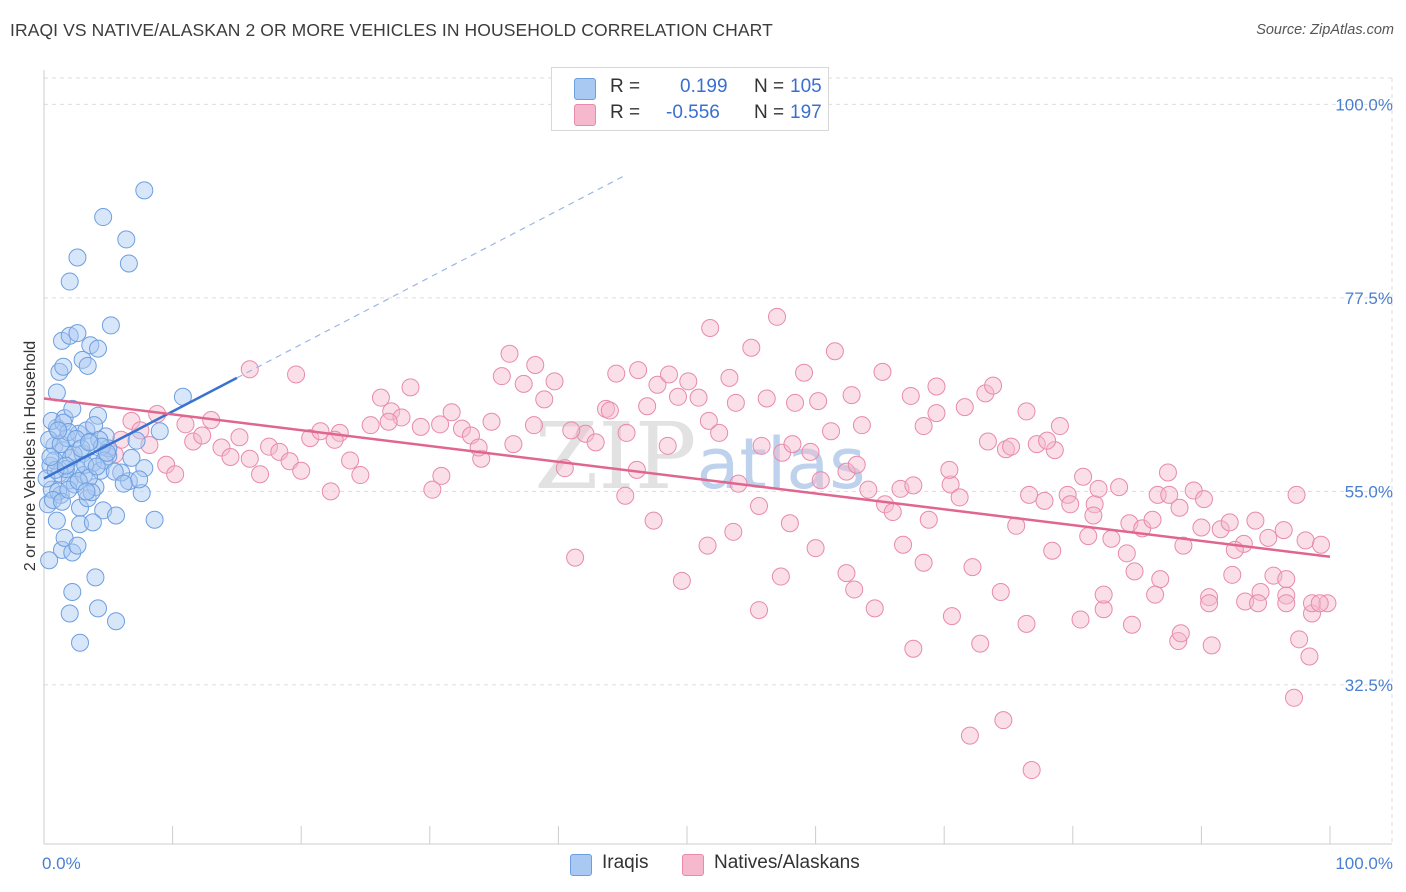 The width and height of the screenshot is (1406, 892). Describe the element at coordinates (429, 277) in the screenshot. I see `iraqis-trend-extension` at that location.